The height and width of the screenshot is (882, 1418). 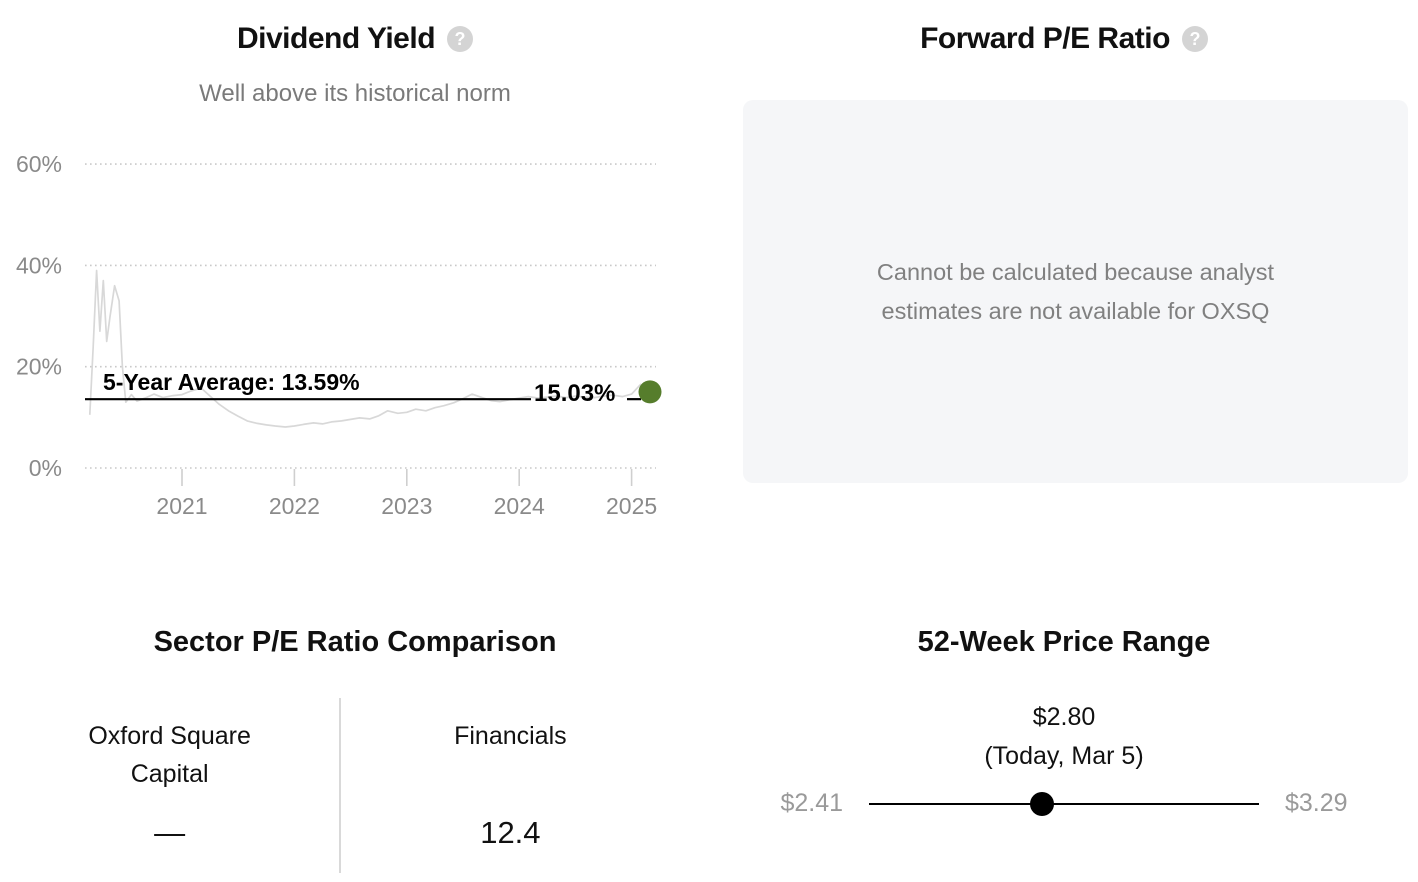 I want to click on dividend-yield-header: Dividend Yield ?, so click(x=355, y=39).